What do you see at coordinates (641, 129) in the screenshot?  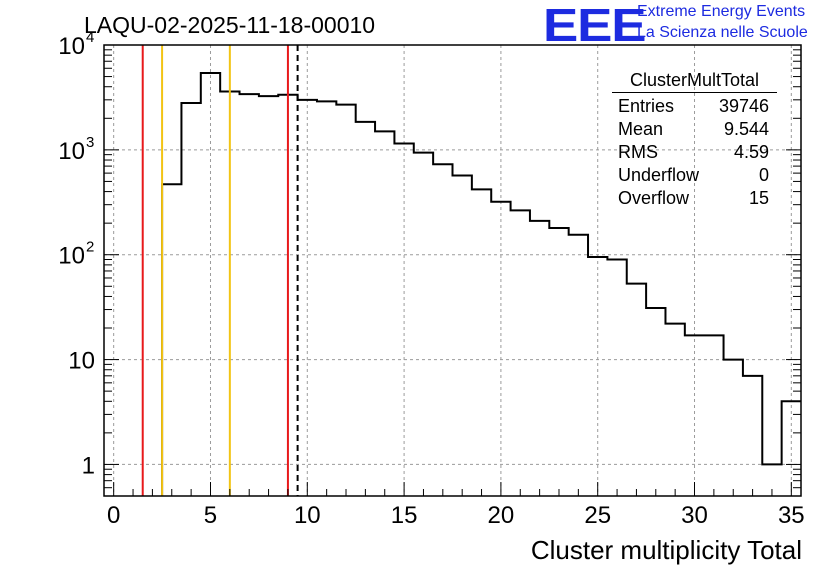 I see `stats-label: Mean` at bounding box center [641, 129].